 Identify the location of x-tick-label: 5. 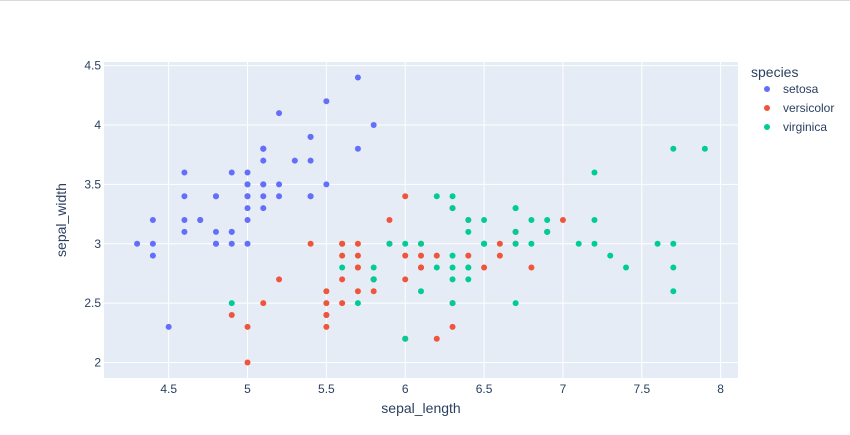
(247, 389).